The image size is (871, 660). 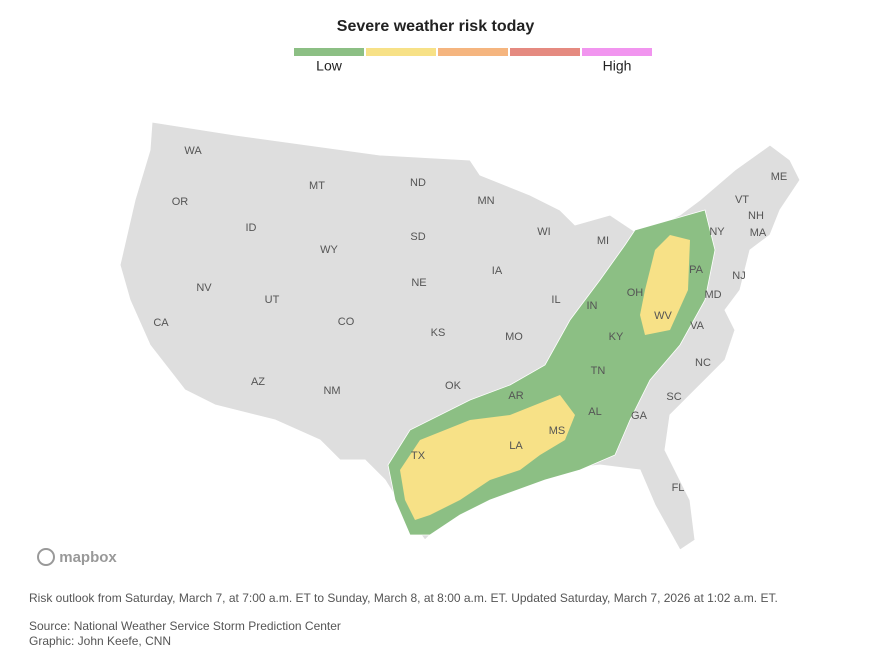 What do you see at coordinates (453, 386) in the screenshot?
I see `state-label: OK` at bounding box center [453, 386].